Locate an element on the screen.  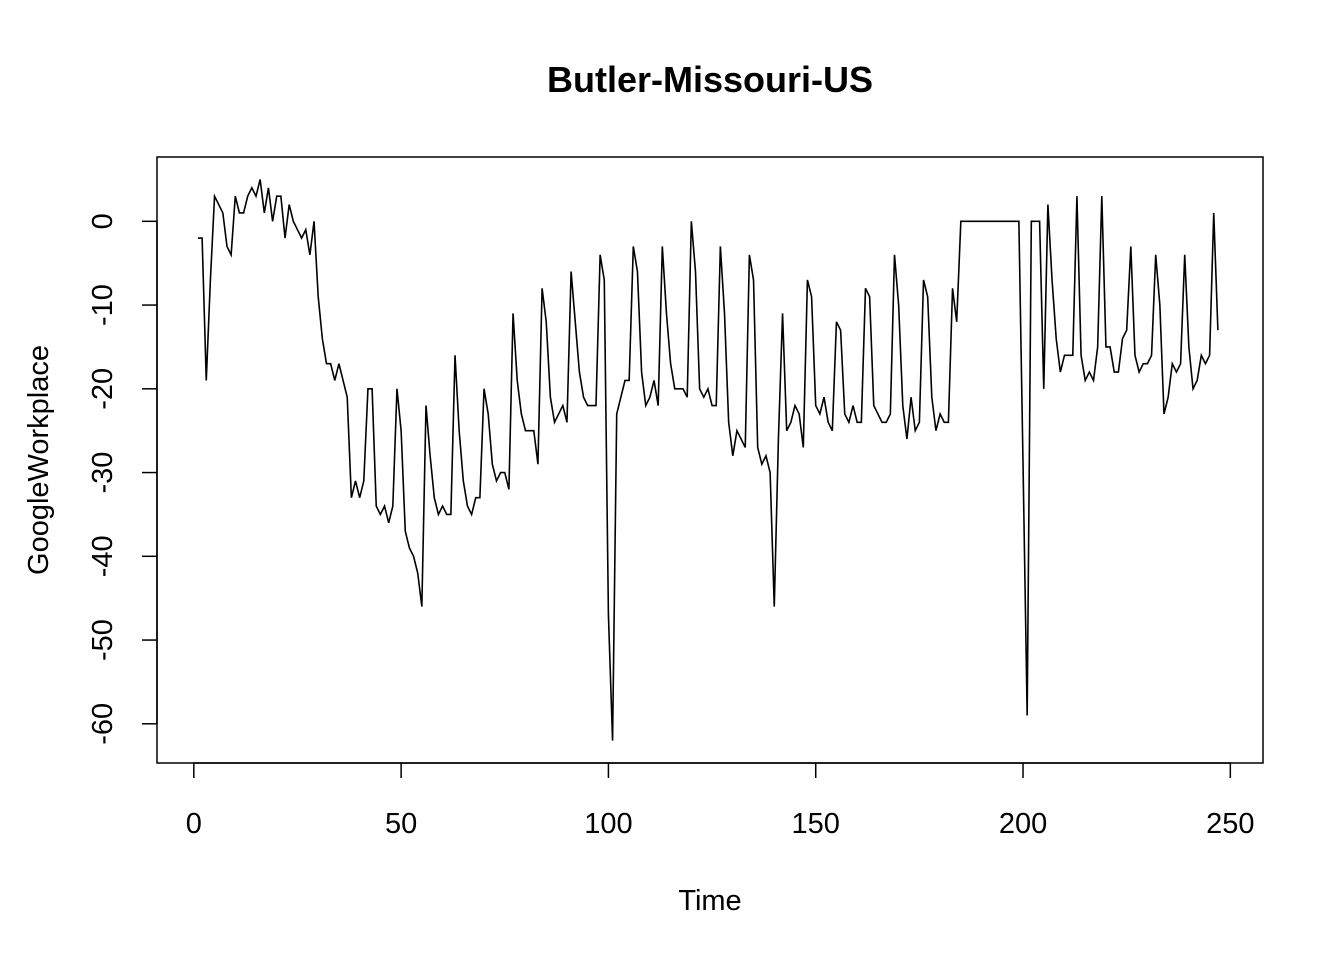
y-tick-label: -20 is located at coordinates (103, 389).